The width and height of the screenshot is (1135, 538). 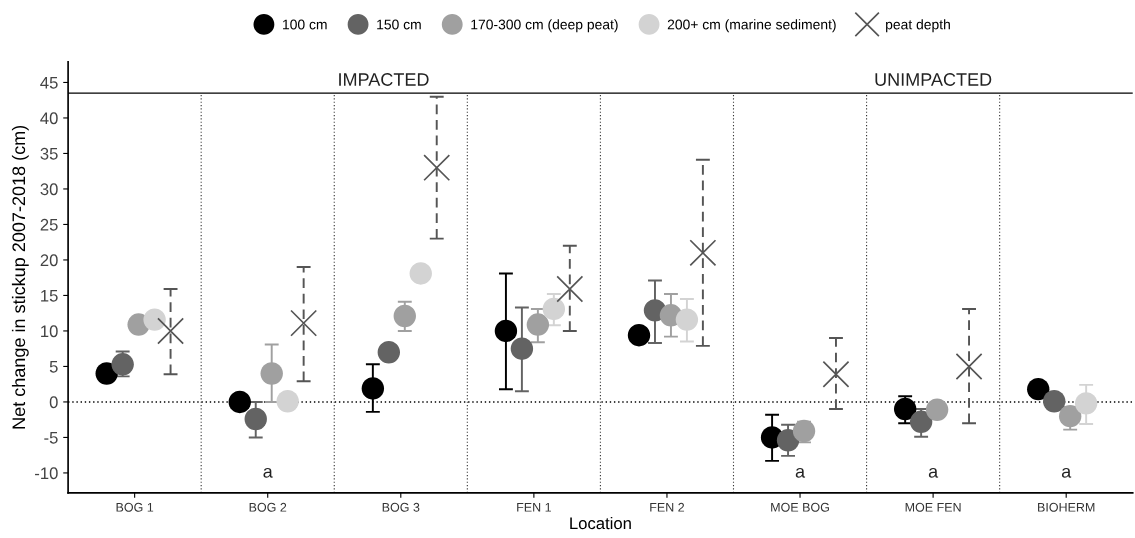 I want to click on x-tick-label: BOG 1, so click(x=135, y=507).